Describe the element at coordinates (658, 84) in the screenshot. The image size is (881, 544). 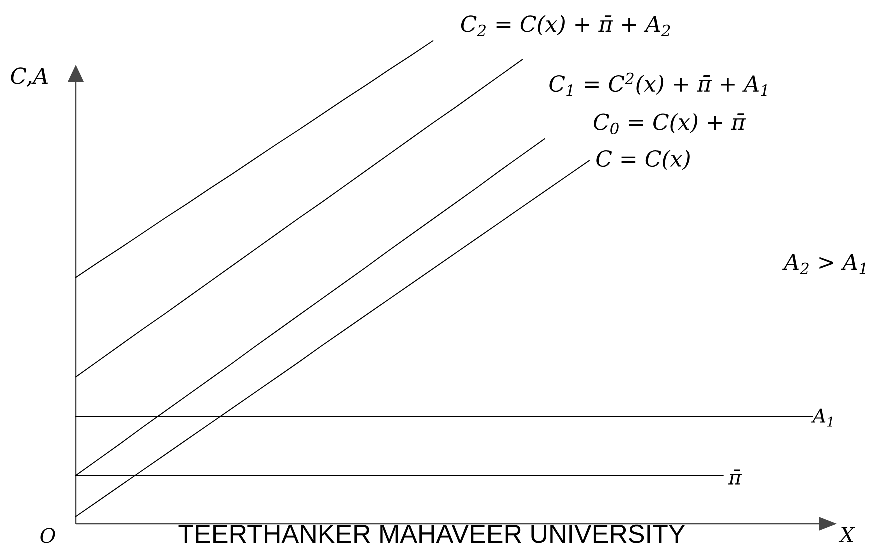
I see `series-label: C$_{1}$ = C$^{2}$(x) + π̄ + A$_{1}$` at that location.